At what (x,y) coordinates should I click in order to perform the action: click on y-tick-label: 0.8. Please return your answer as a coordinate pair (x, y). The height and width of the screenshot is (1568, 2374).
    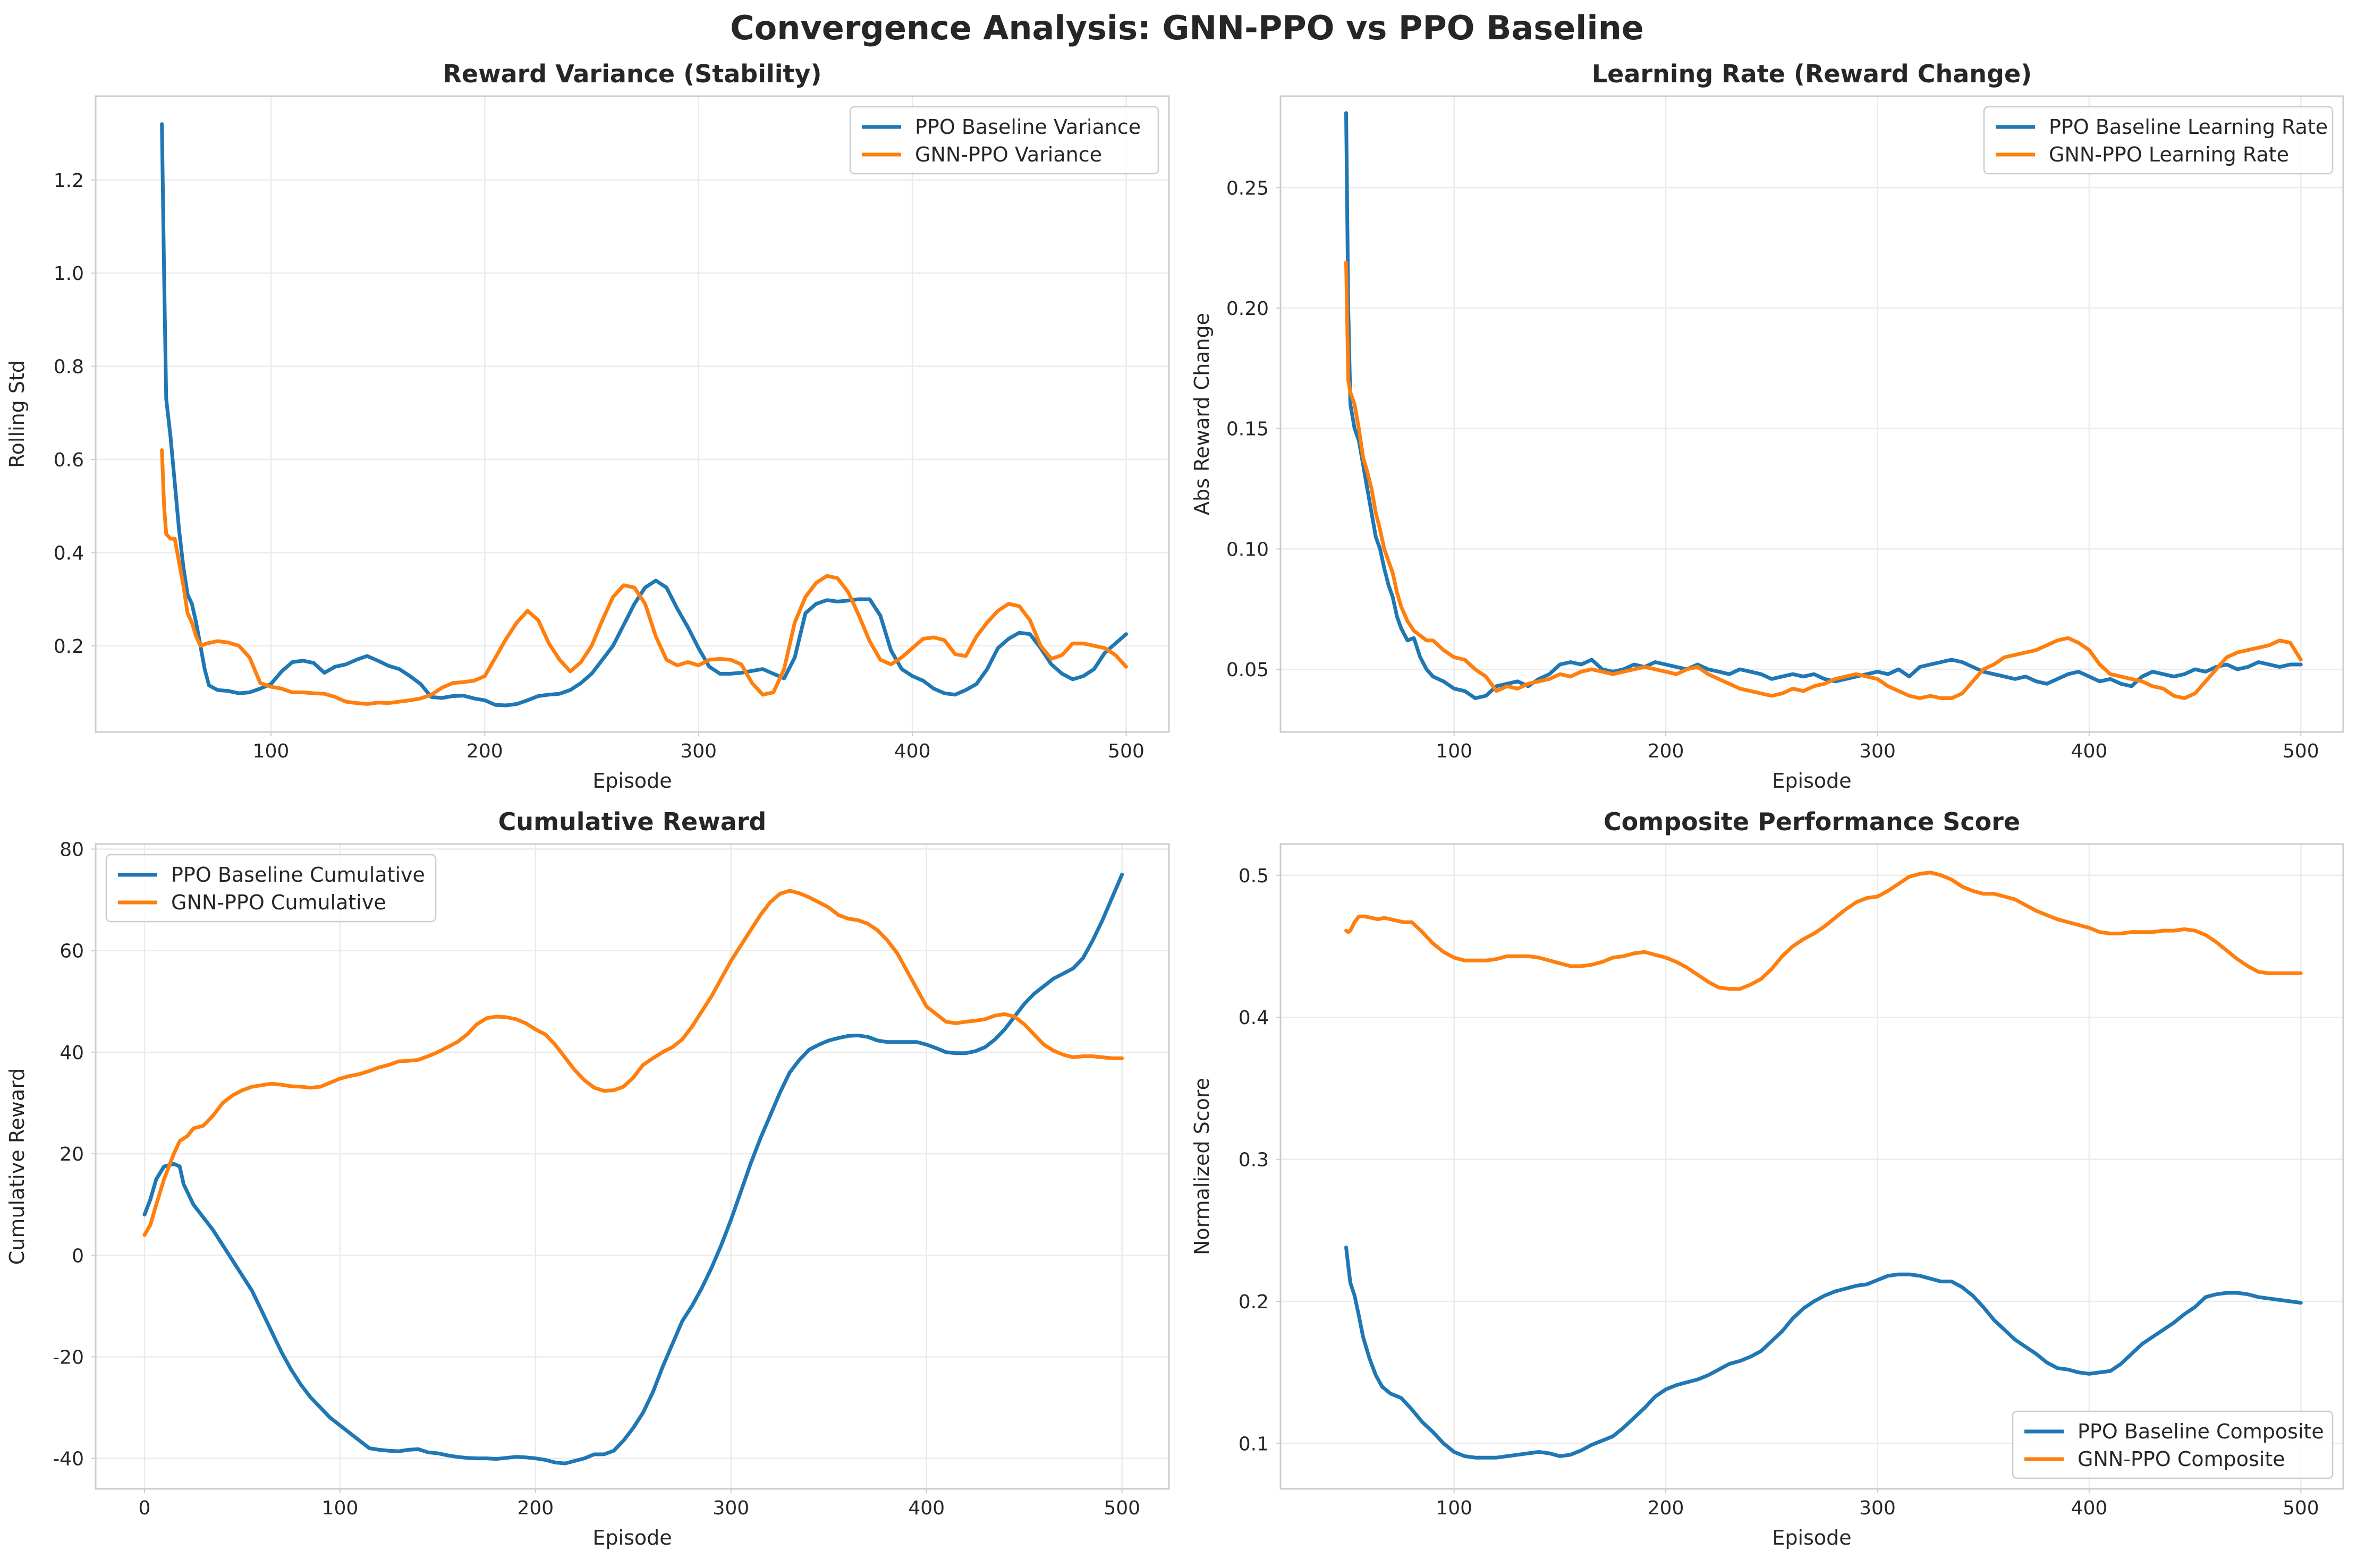
    Looking at the image, I should click on (69, 367).